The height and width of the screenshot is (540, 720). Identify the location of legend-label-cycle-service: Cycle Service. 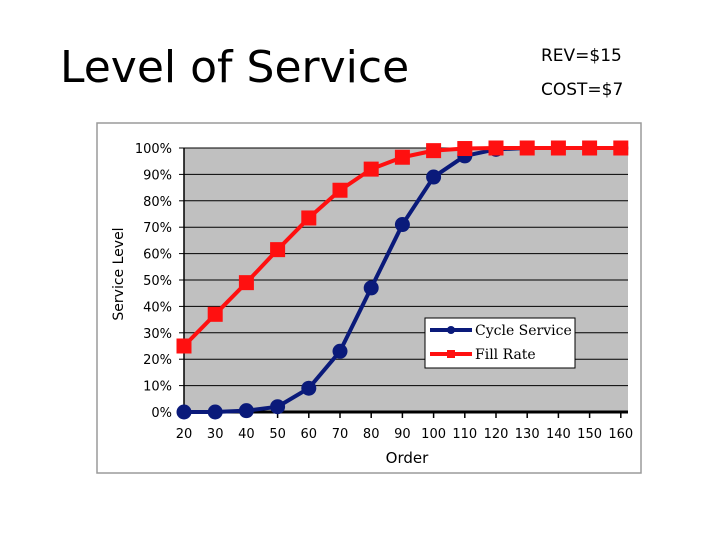
(523, 331).